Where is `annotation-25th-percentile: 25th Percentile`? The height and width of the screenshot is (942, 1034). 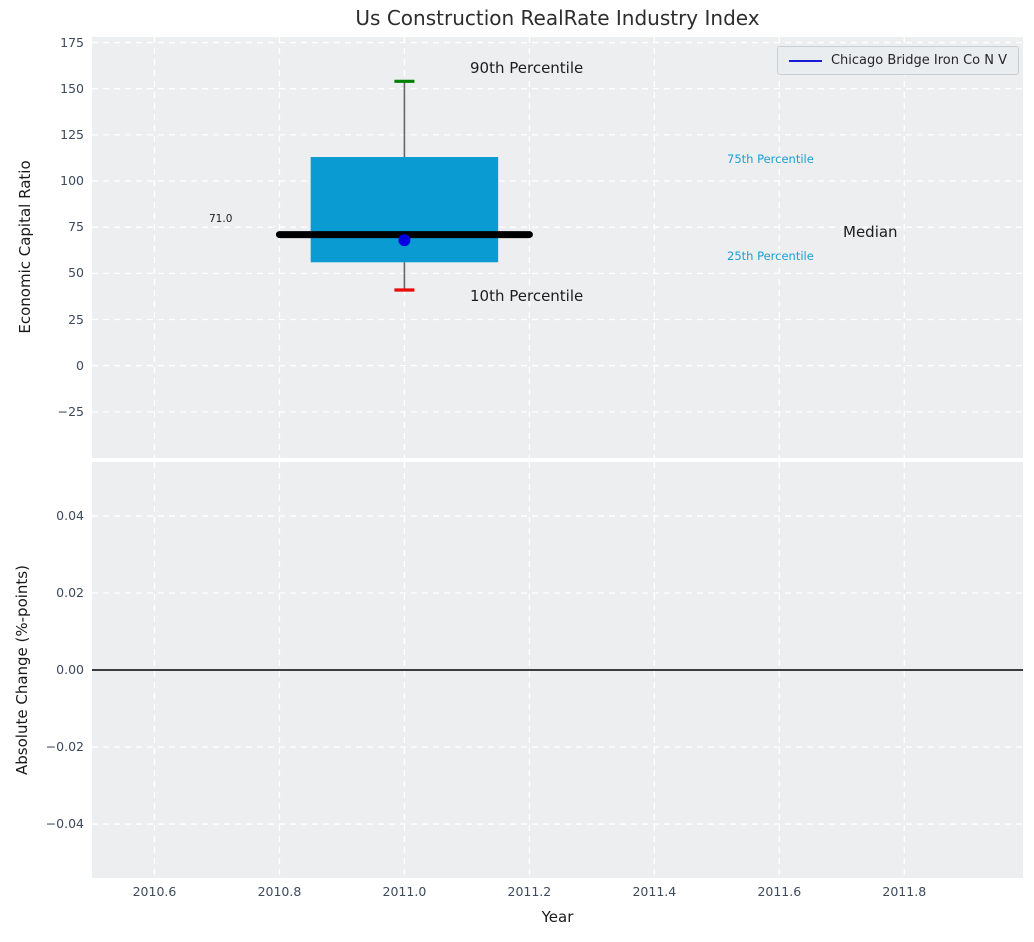
annotation-25th-percentile: 25th Percentile is located at coordinates (770, 256).